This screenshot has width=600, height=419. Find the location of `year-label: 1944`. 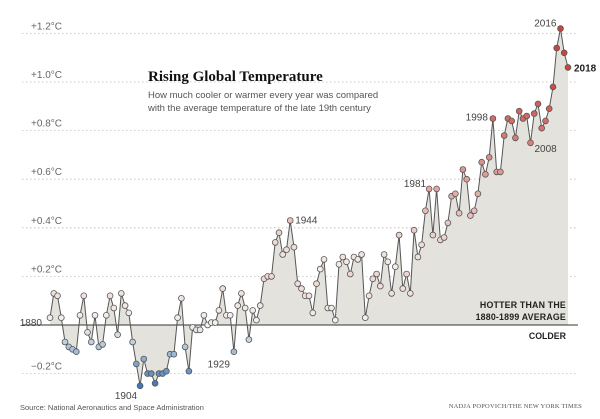

year-label: 1944 is located at coordinates (306, 221).